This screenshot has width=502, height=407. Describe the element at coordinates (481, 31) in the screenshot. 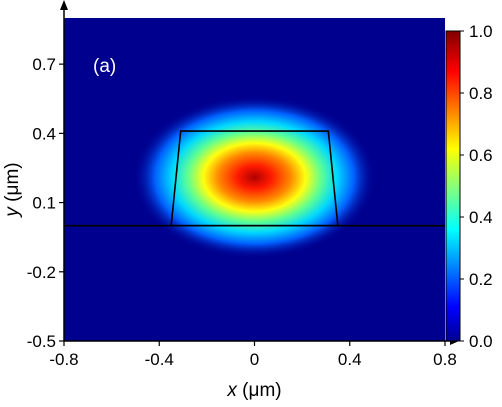

I see `colorbar-tick-label: 1.0` at that location.